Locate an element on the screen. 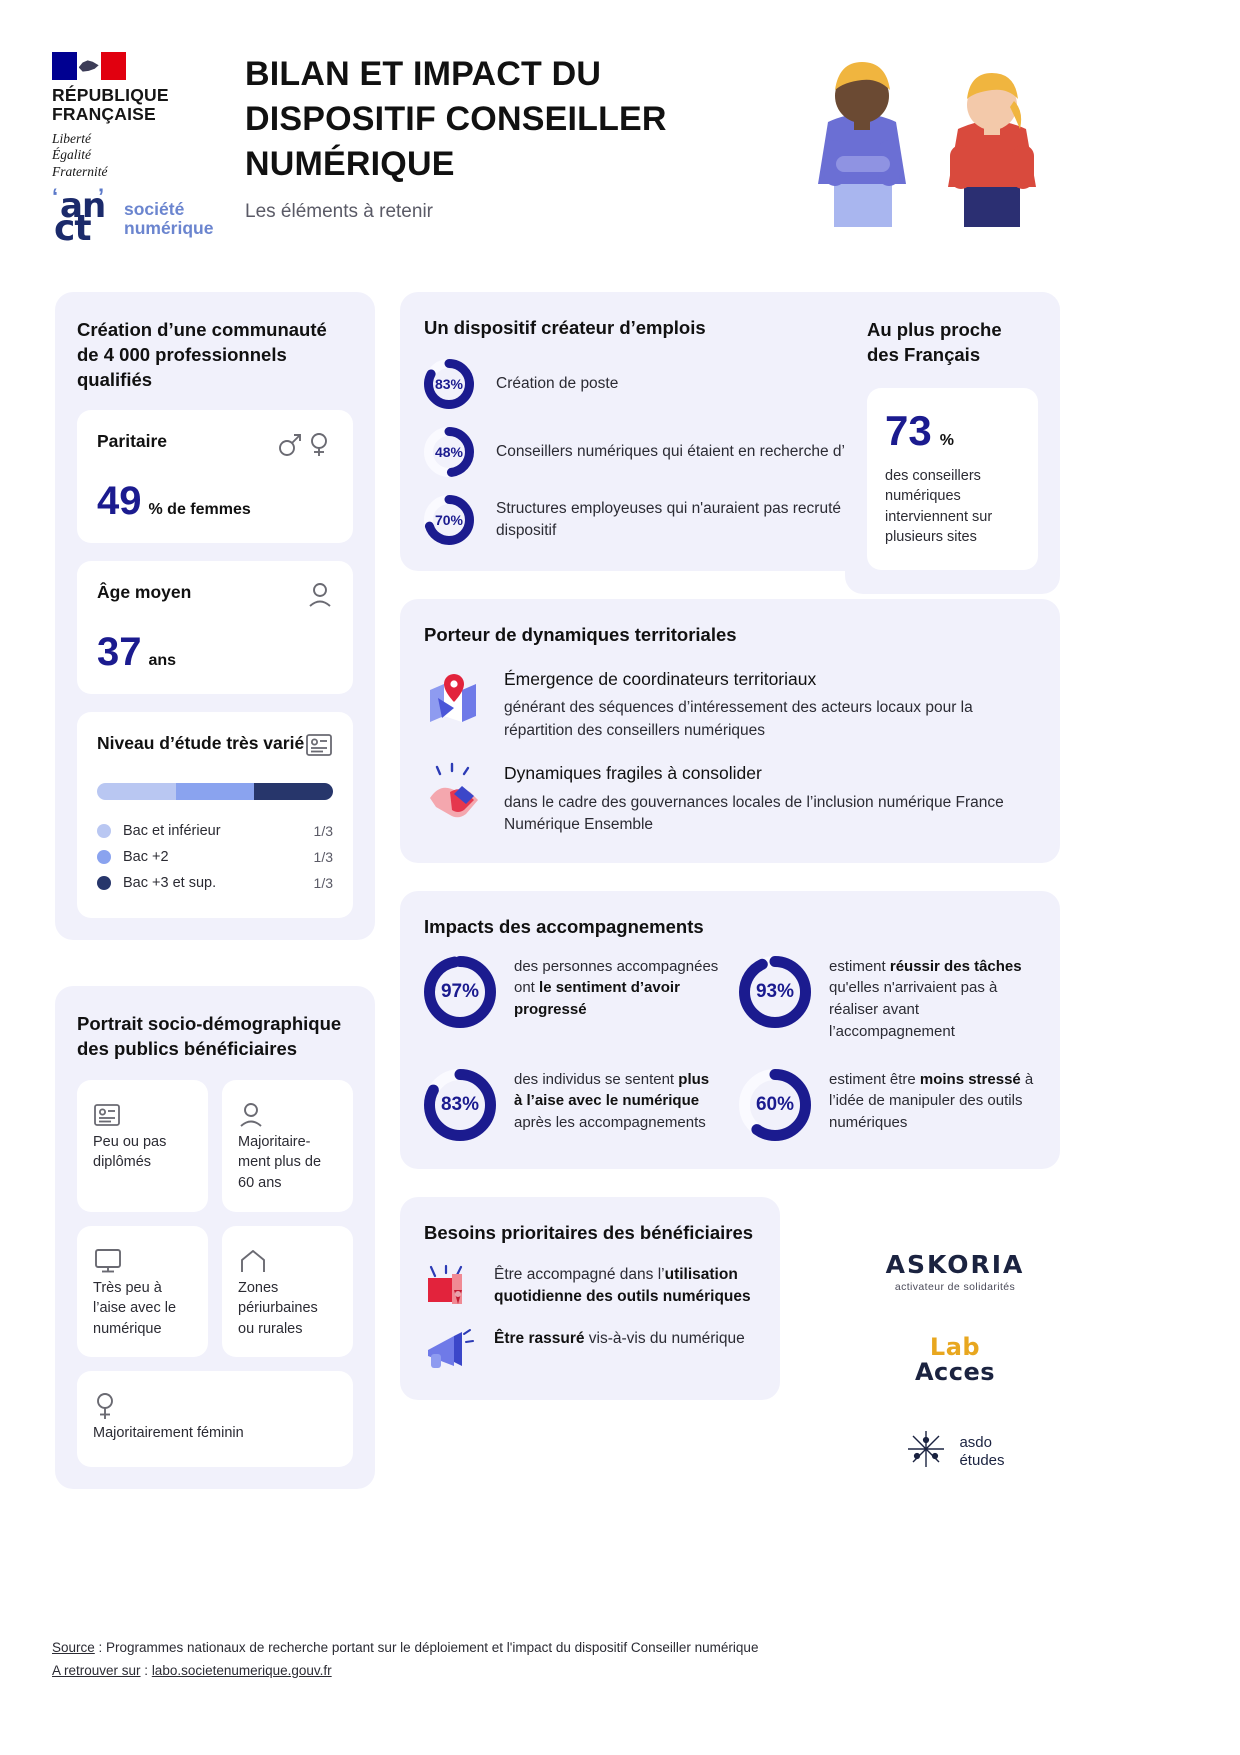 The height and width of the screenshot is (1755, 1240). askoria-tagline: activateur de solidarités is located at coordinates (955, 1287).